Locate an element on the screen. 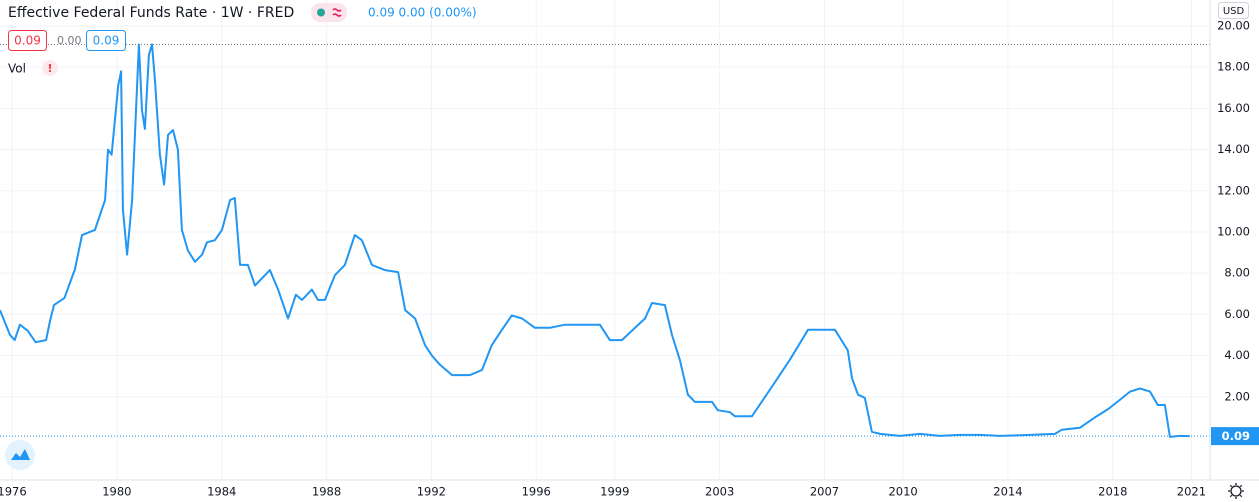 This screenshot has height=502, width=1259. y-tick-label: 8.00 is located at coordinates (1237, 273).